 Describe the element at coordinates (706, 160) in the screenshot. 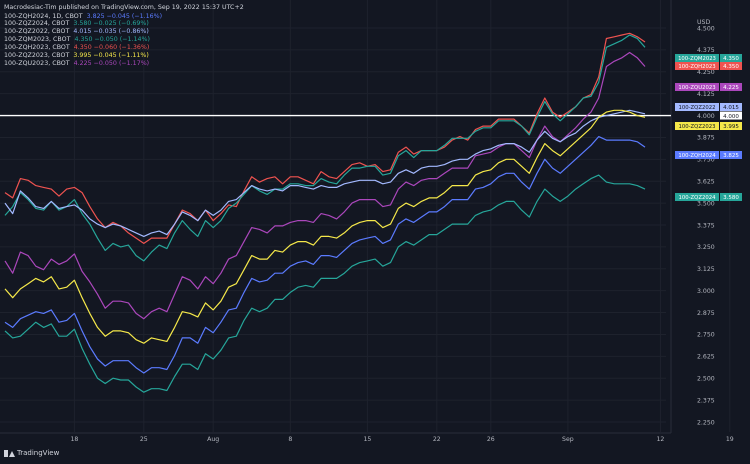

I see `y-tick-label: 3.750` at that location.